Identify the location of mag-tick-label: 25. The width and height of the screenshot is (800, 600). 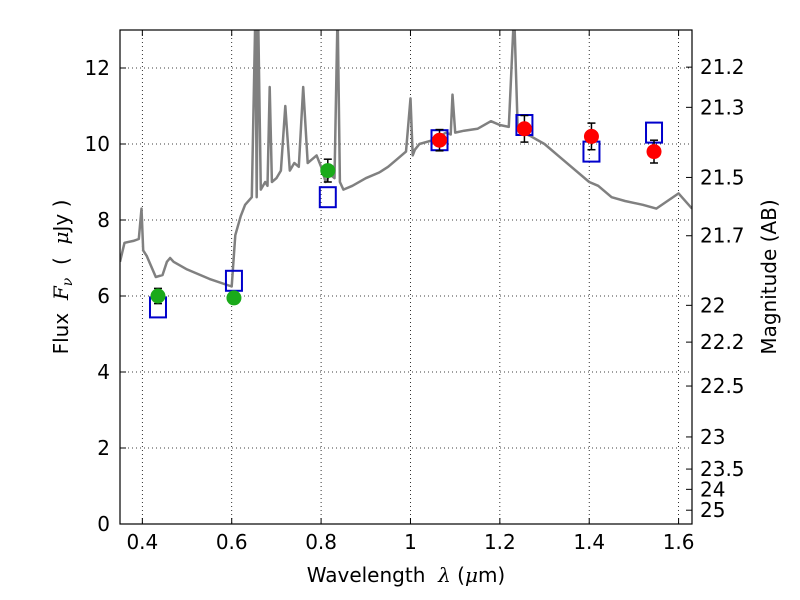
(712, 510).